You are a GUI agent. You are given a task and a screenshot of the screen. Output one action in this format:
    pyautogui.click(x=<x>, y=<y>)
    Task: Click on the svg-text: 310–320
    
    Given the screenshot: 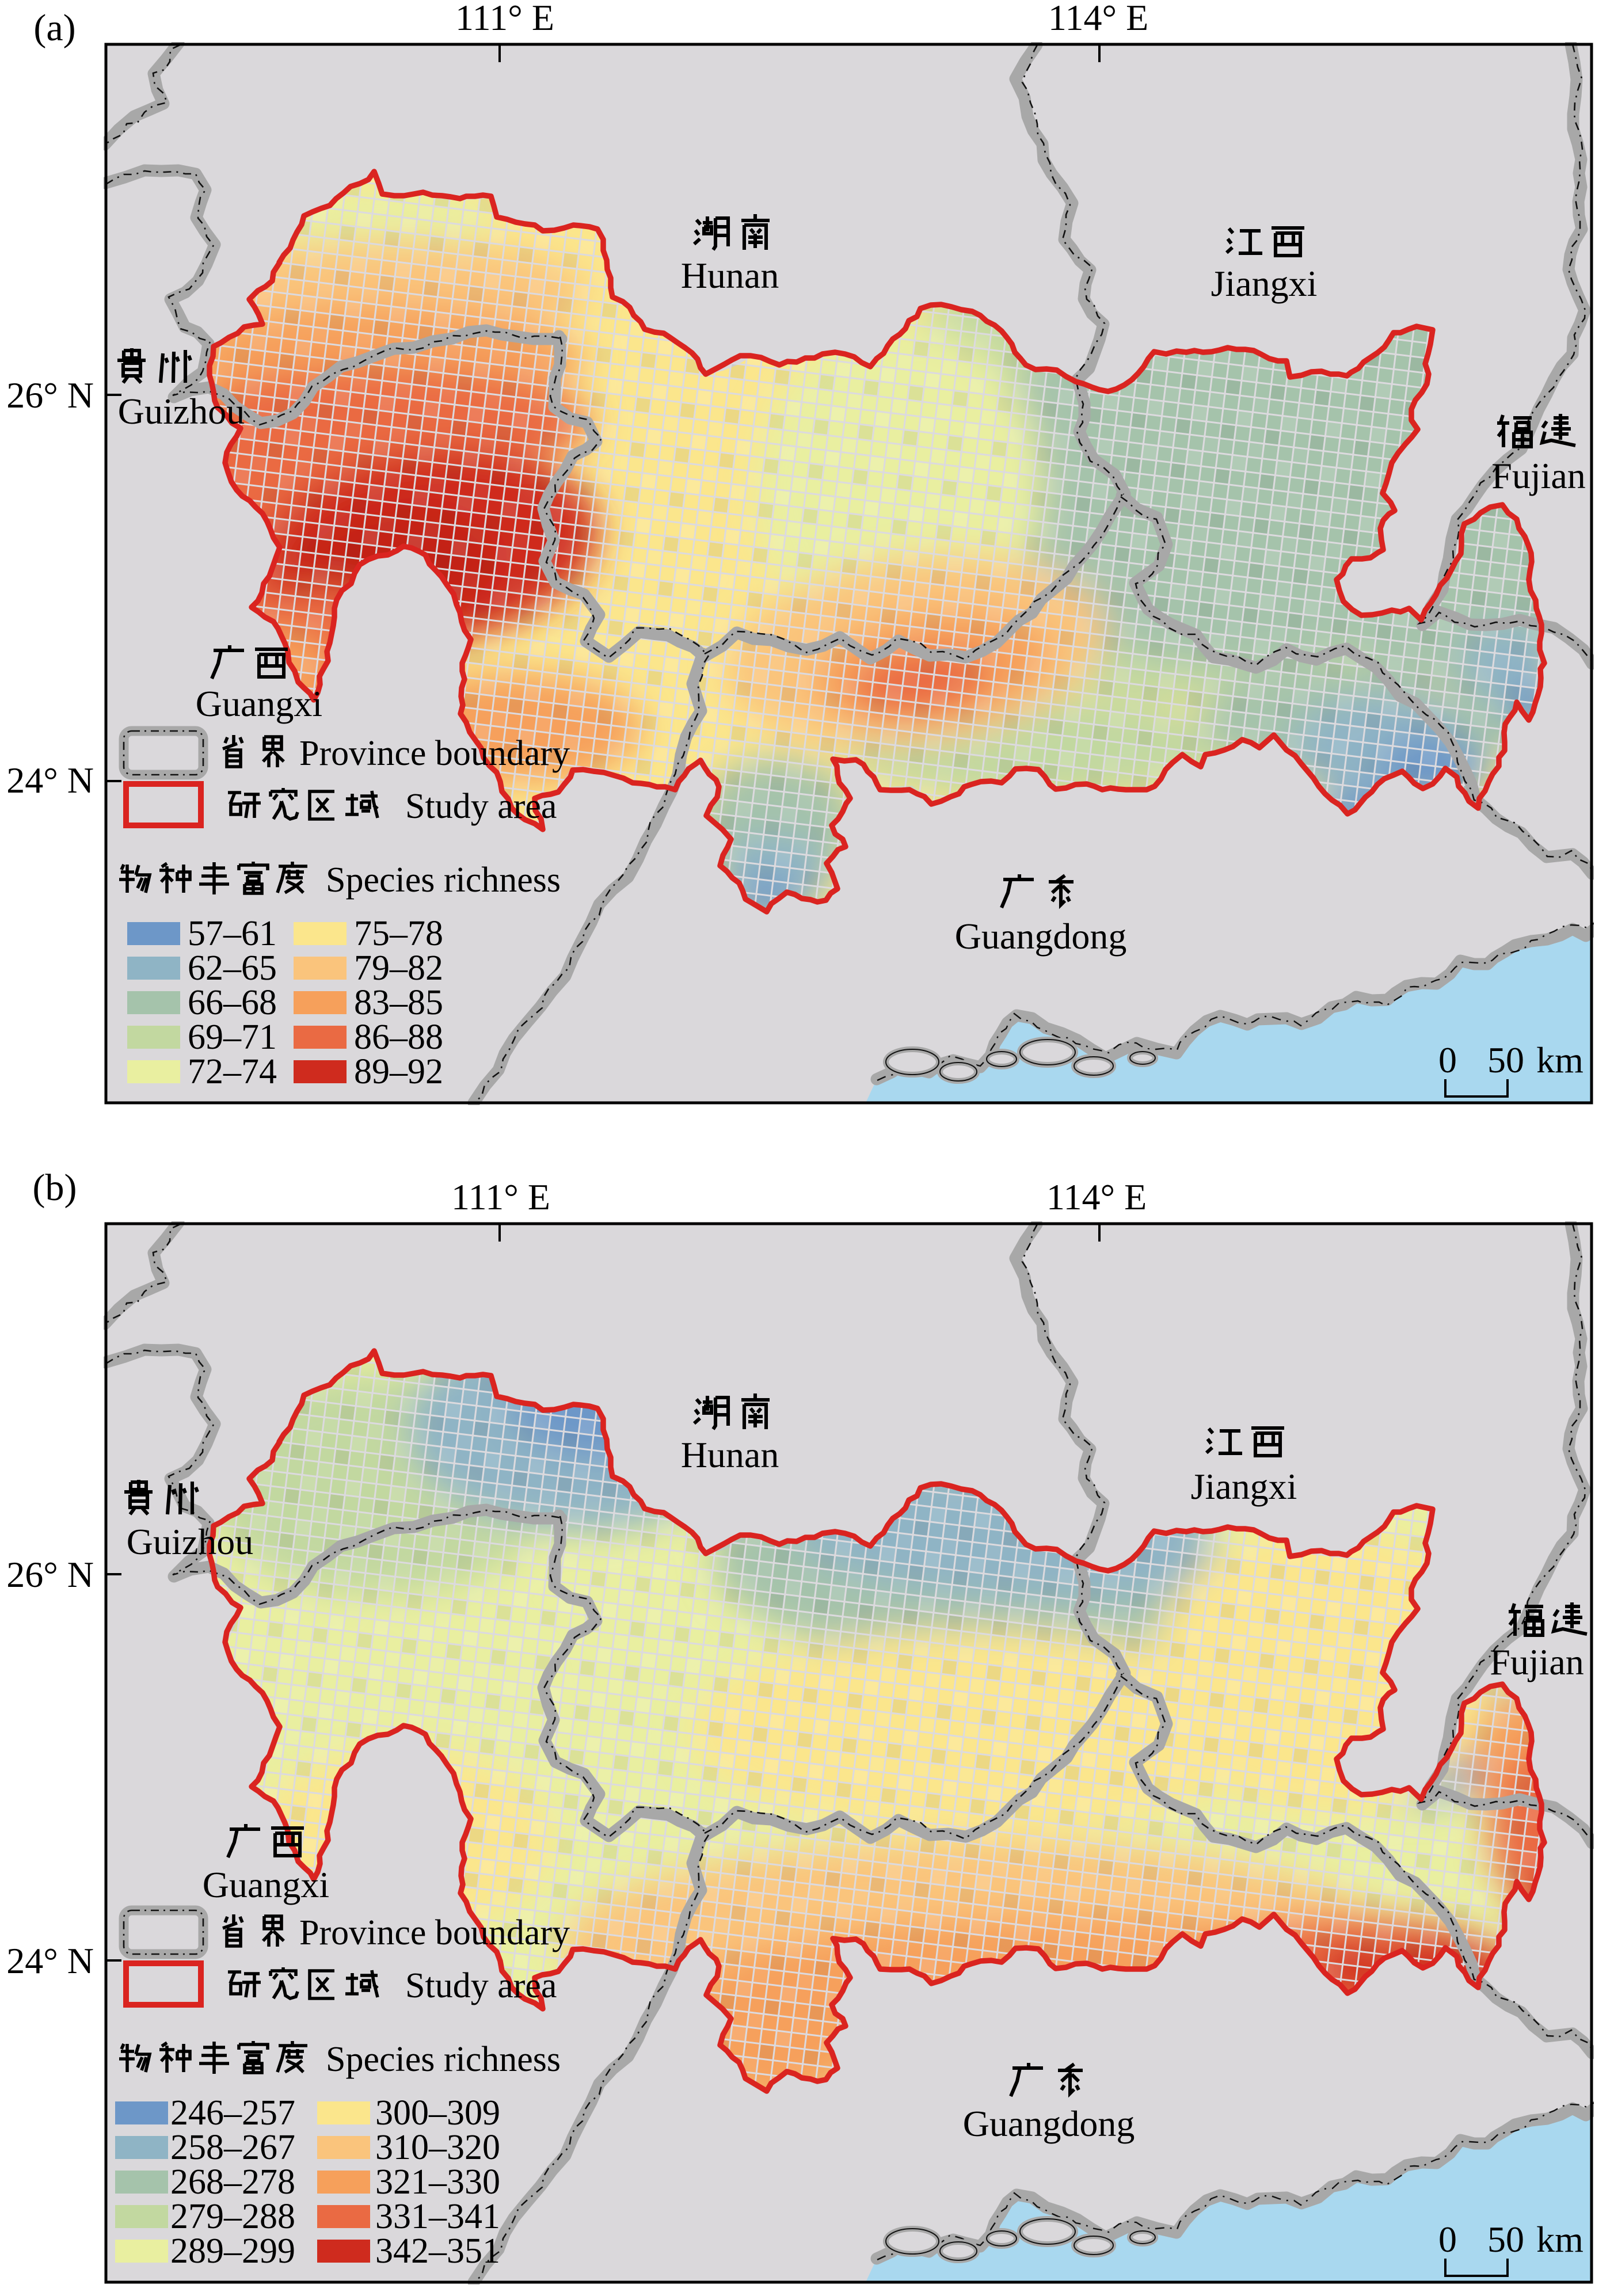 What is the action you would take?
    pyautogui.click(x=437, y=2147)
    